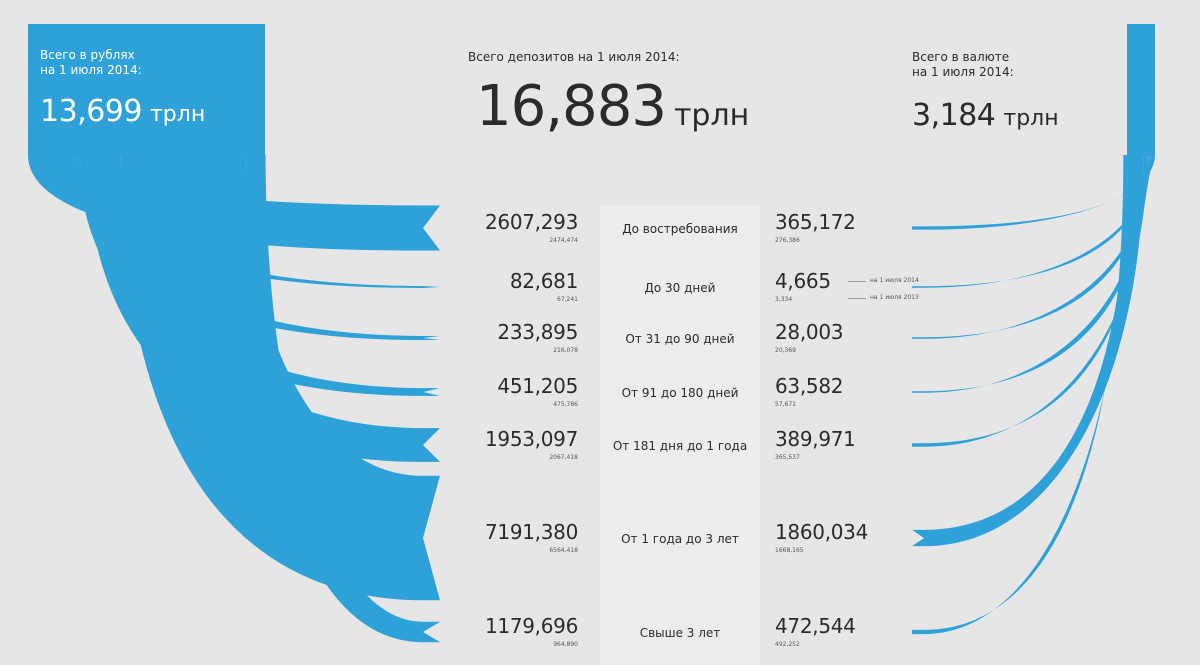 Image resolution: width=1200 pixels, height=665 pixels. I want to click on rub-prev-value-4: 475,786, so click(565, 404).